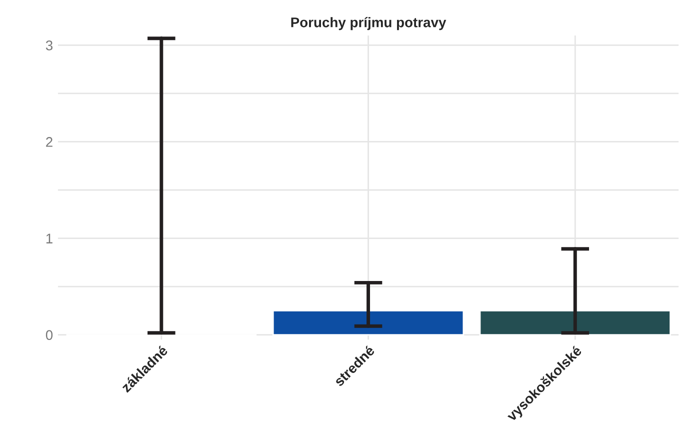 This screenshot has height=444, width=682. What do you see at coordinates (49, 45) in the screenshot?
I see `y-tick-label: 3` at bounding box center [49, 45].